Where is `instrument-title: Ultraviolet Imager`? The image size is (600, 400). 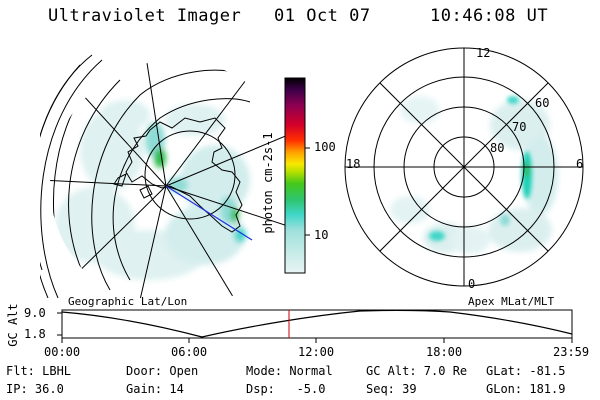 instrument-title: Ultraviolet Imager is located at coordinates (145, 16).